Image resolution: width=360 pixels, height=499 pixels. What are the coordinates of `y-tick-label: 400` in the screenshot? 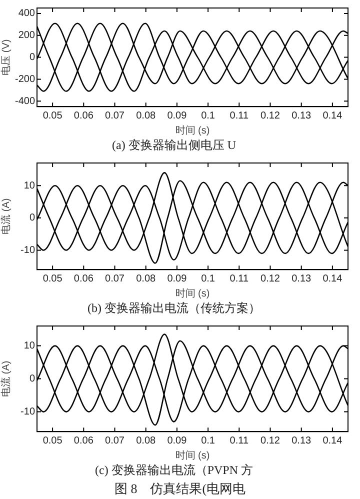 It's located at (27, 14).